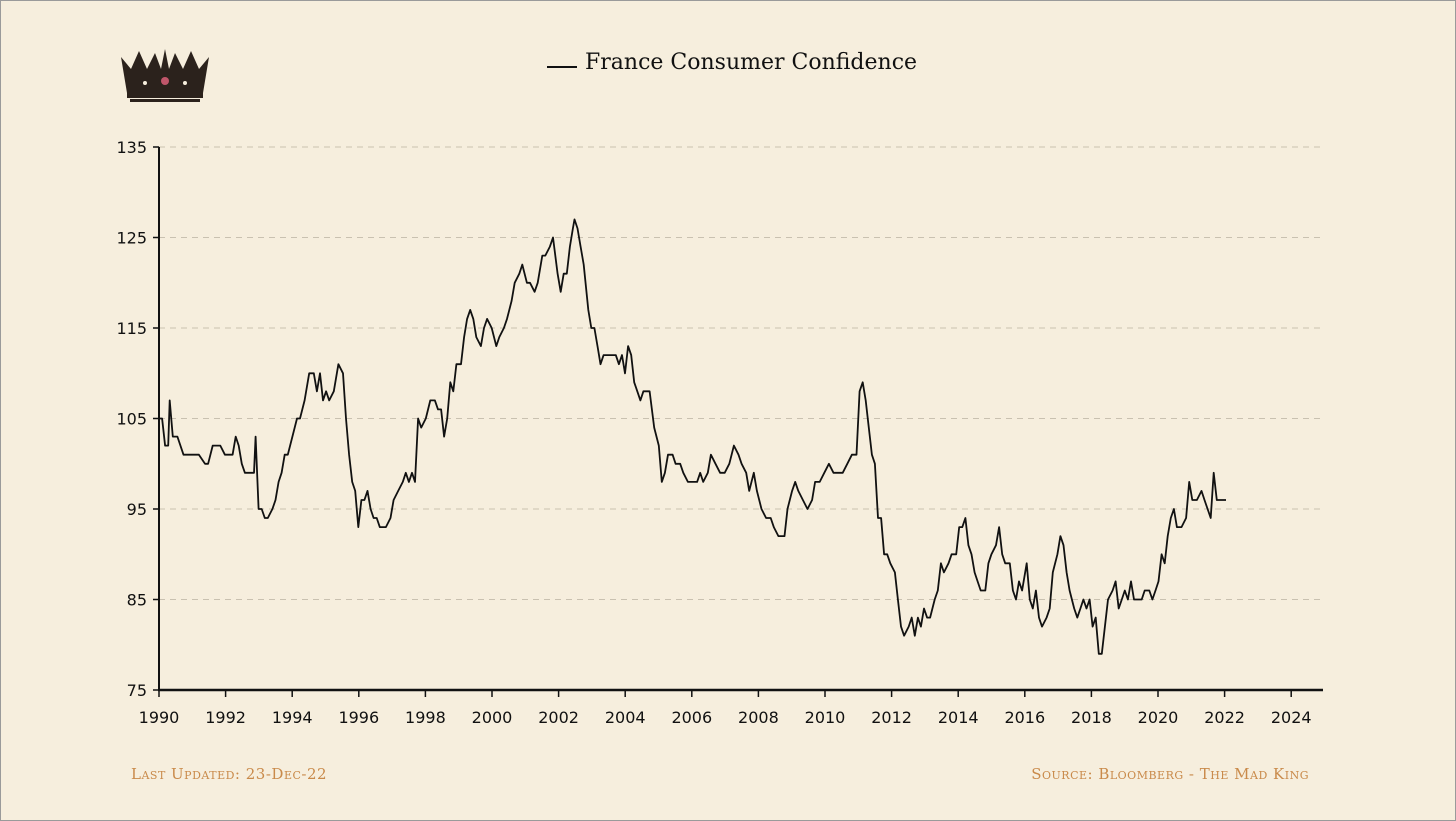 This screenshot has height=821, width=1456. What do you see at coordinates (758, 717) in the screenshot?
I see `x-tick-label-2008: 2008` at bounding box center [758, 717].